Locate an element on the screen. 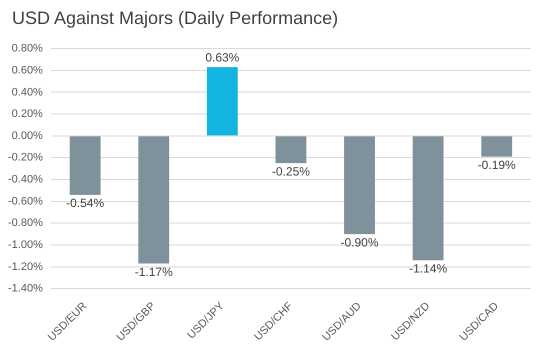 This screenshot has height=351, width=543. data-label: -0.54% is located at coordinates (85, 203).